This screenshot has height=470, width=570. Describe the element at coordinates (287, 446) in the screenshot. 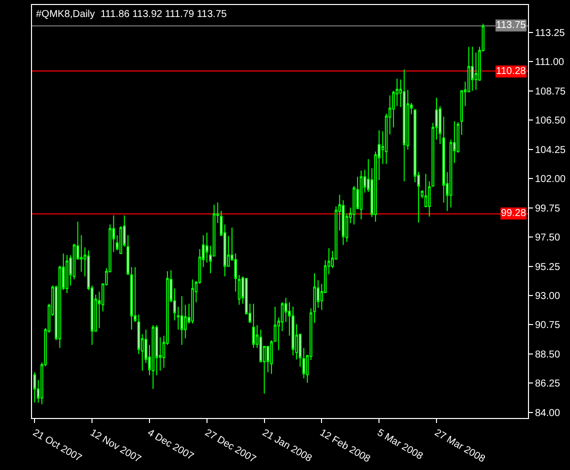

I see `x-tick-label: 21 Jan 2008` at that location.